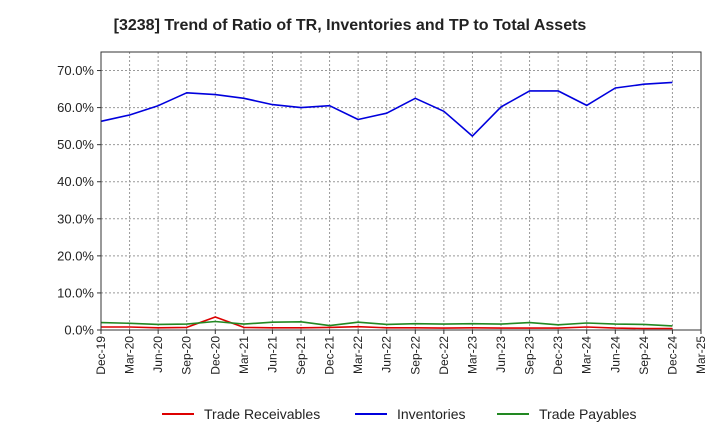 This screenshot has width=720, height=440. I want to click on x-tick-label: Dec-24, so click(672, 355).